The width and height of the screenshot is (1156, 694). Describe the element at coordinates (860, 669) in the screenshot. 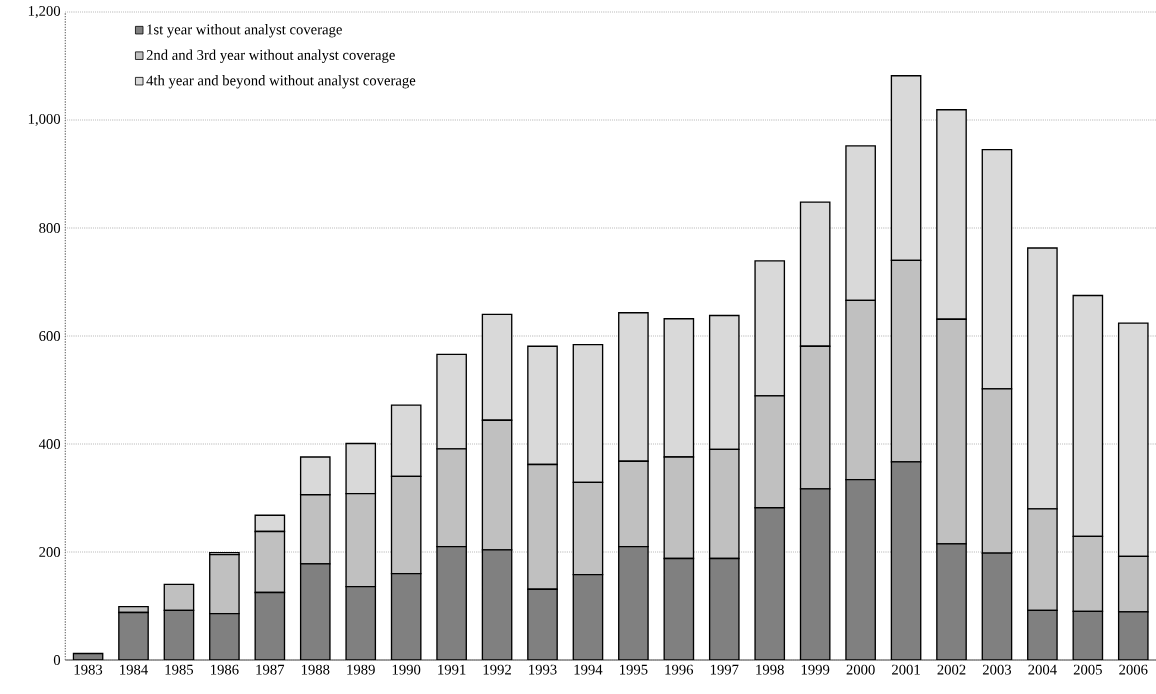

I see `x-tick-label: 2000` at that location.